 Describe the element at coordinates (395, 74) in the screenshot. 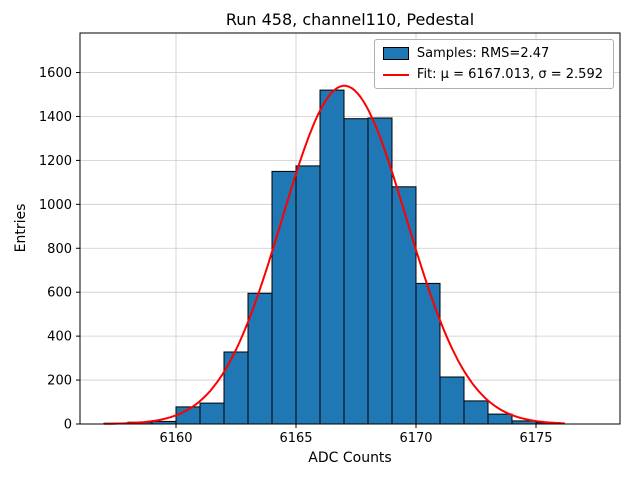

I see `fit-line-swatch-icon` at that location.